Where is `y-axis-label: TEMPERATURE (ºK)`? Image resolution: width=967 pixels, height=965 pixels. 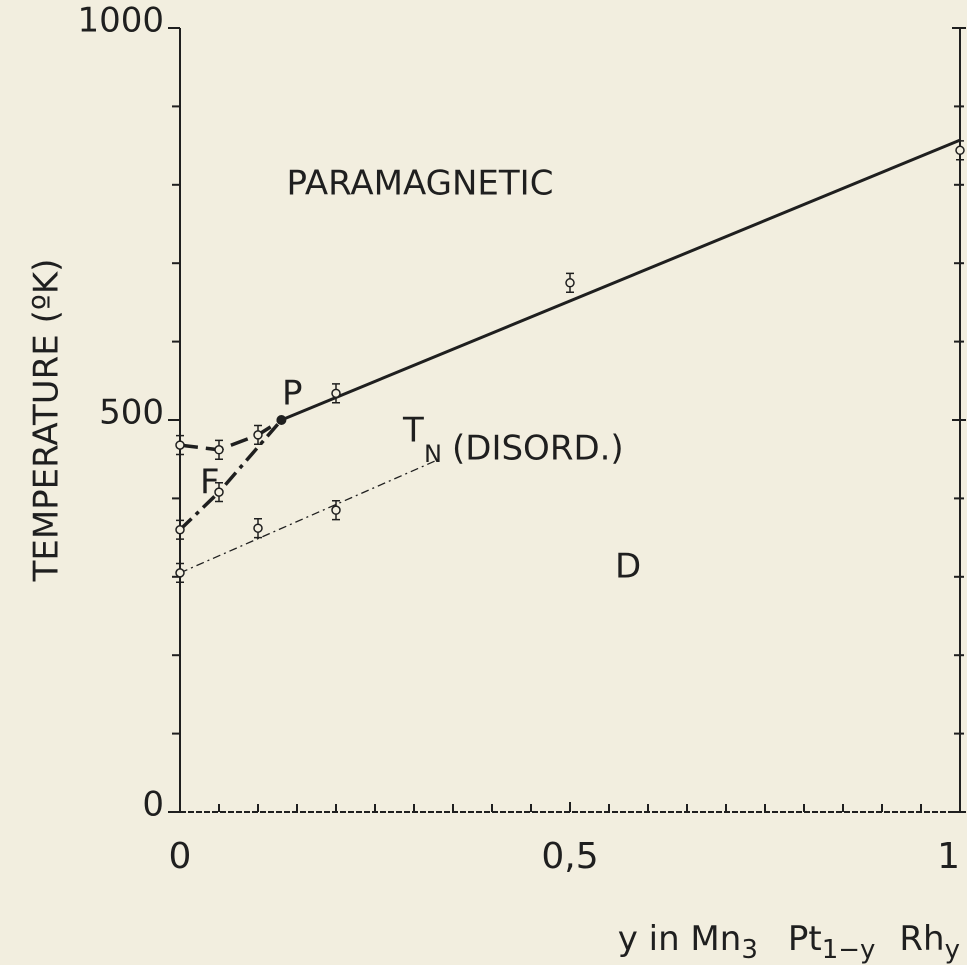 y-axis-label: TEMPERATURE (ºK) is located at coordinates (47, 421).